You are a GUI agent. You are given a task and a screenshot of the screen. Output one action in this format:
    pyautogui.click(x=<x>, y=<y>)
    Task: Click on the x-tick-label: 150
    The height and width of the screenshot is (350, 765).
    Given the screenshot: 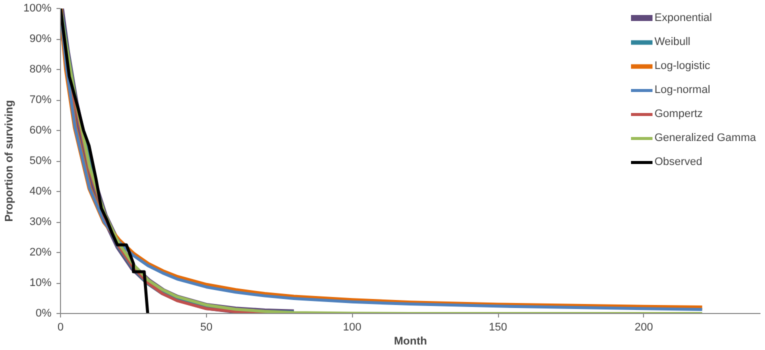 What is the action you would take?
    pyautogui.click(x=498, y=328)
    